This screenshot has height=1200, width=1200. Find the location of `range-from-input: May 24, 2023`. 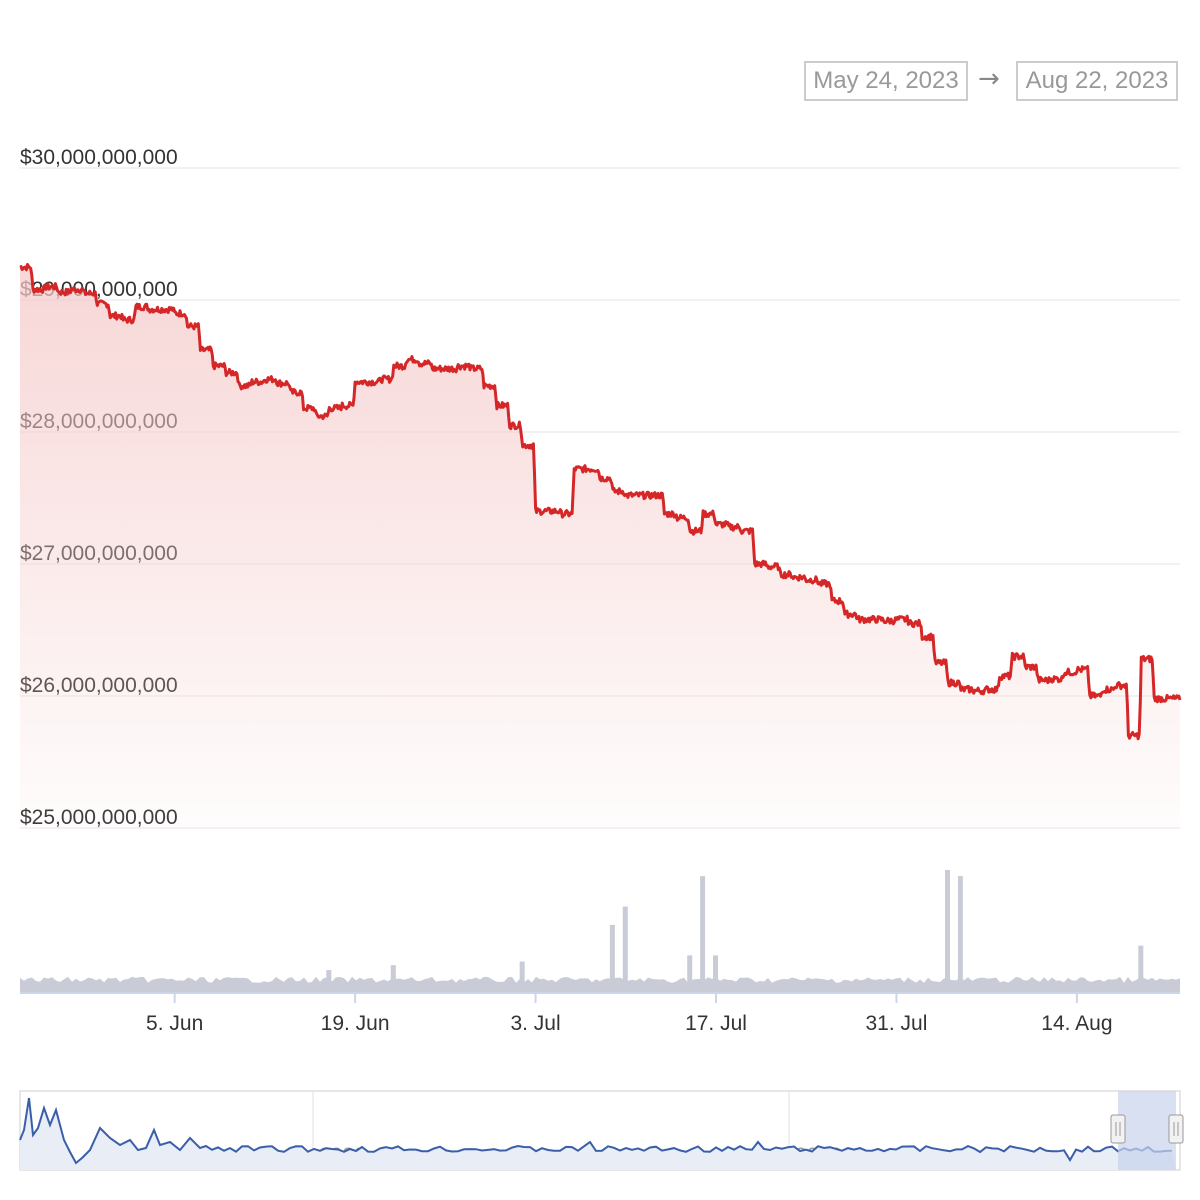

range-from-input: May 24, 2023 is located at coordinates (886, 81).